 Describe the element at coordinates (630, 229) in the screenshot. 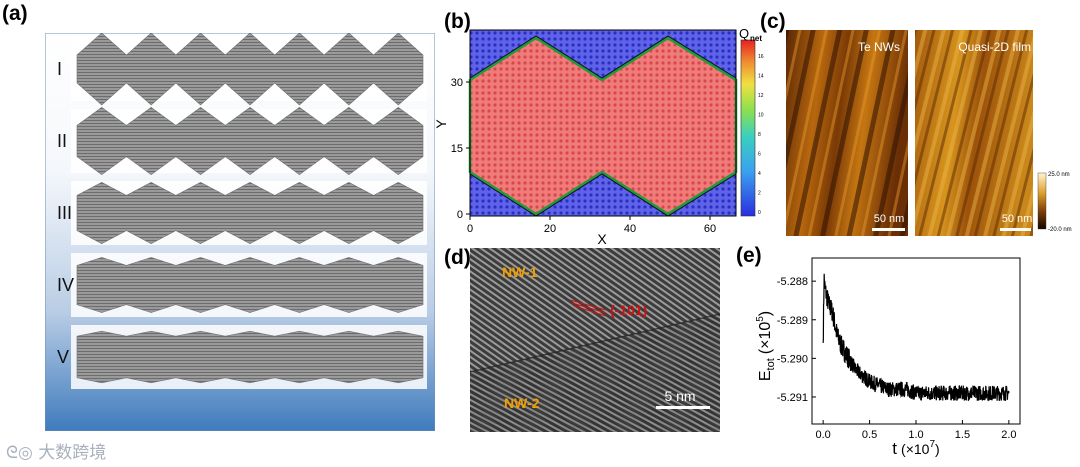

I see `b-xtick: 40` at that location.